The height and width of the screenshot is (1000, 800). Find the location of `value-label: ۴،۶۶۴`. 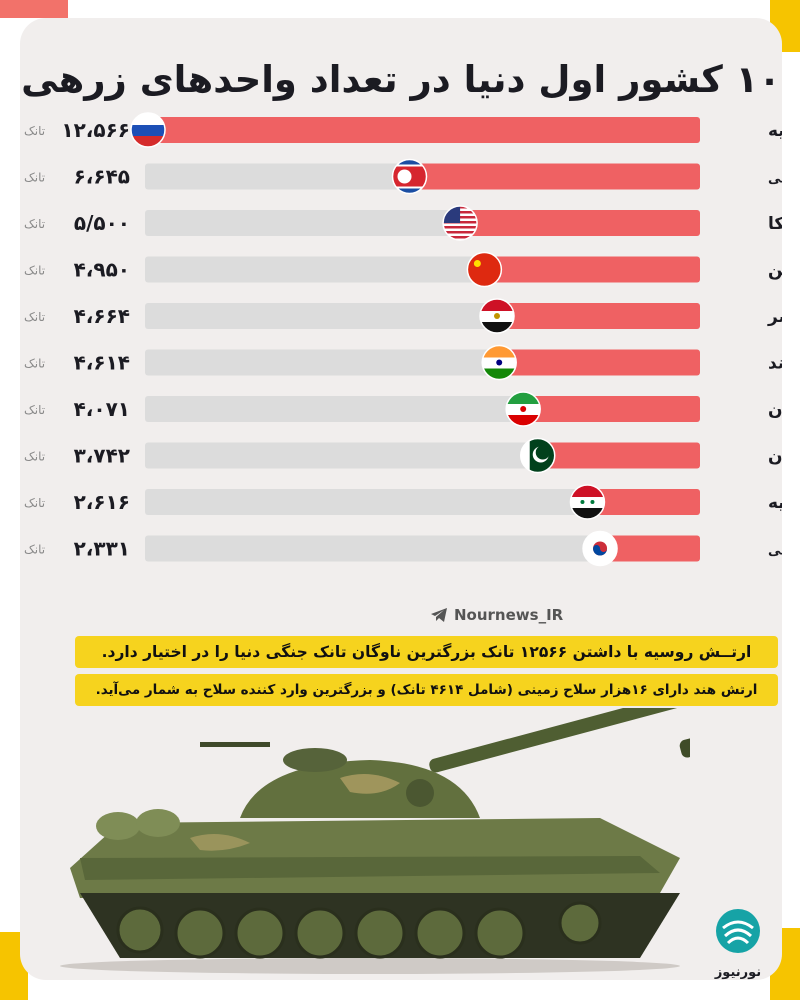

value-label: ۴،۶۶۴ is located at coordinates (102, 316).